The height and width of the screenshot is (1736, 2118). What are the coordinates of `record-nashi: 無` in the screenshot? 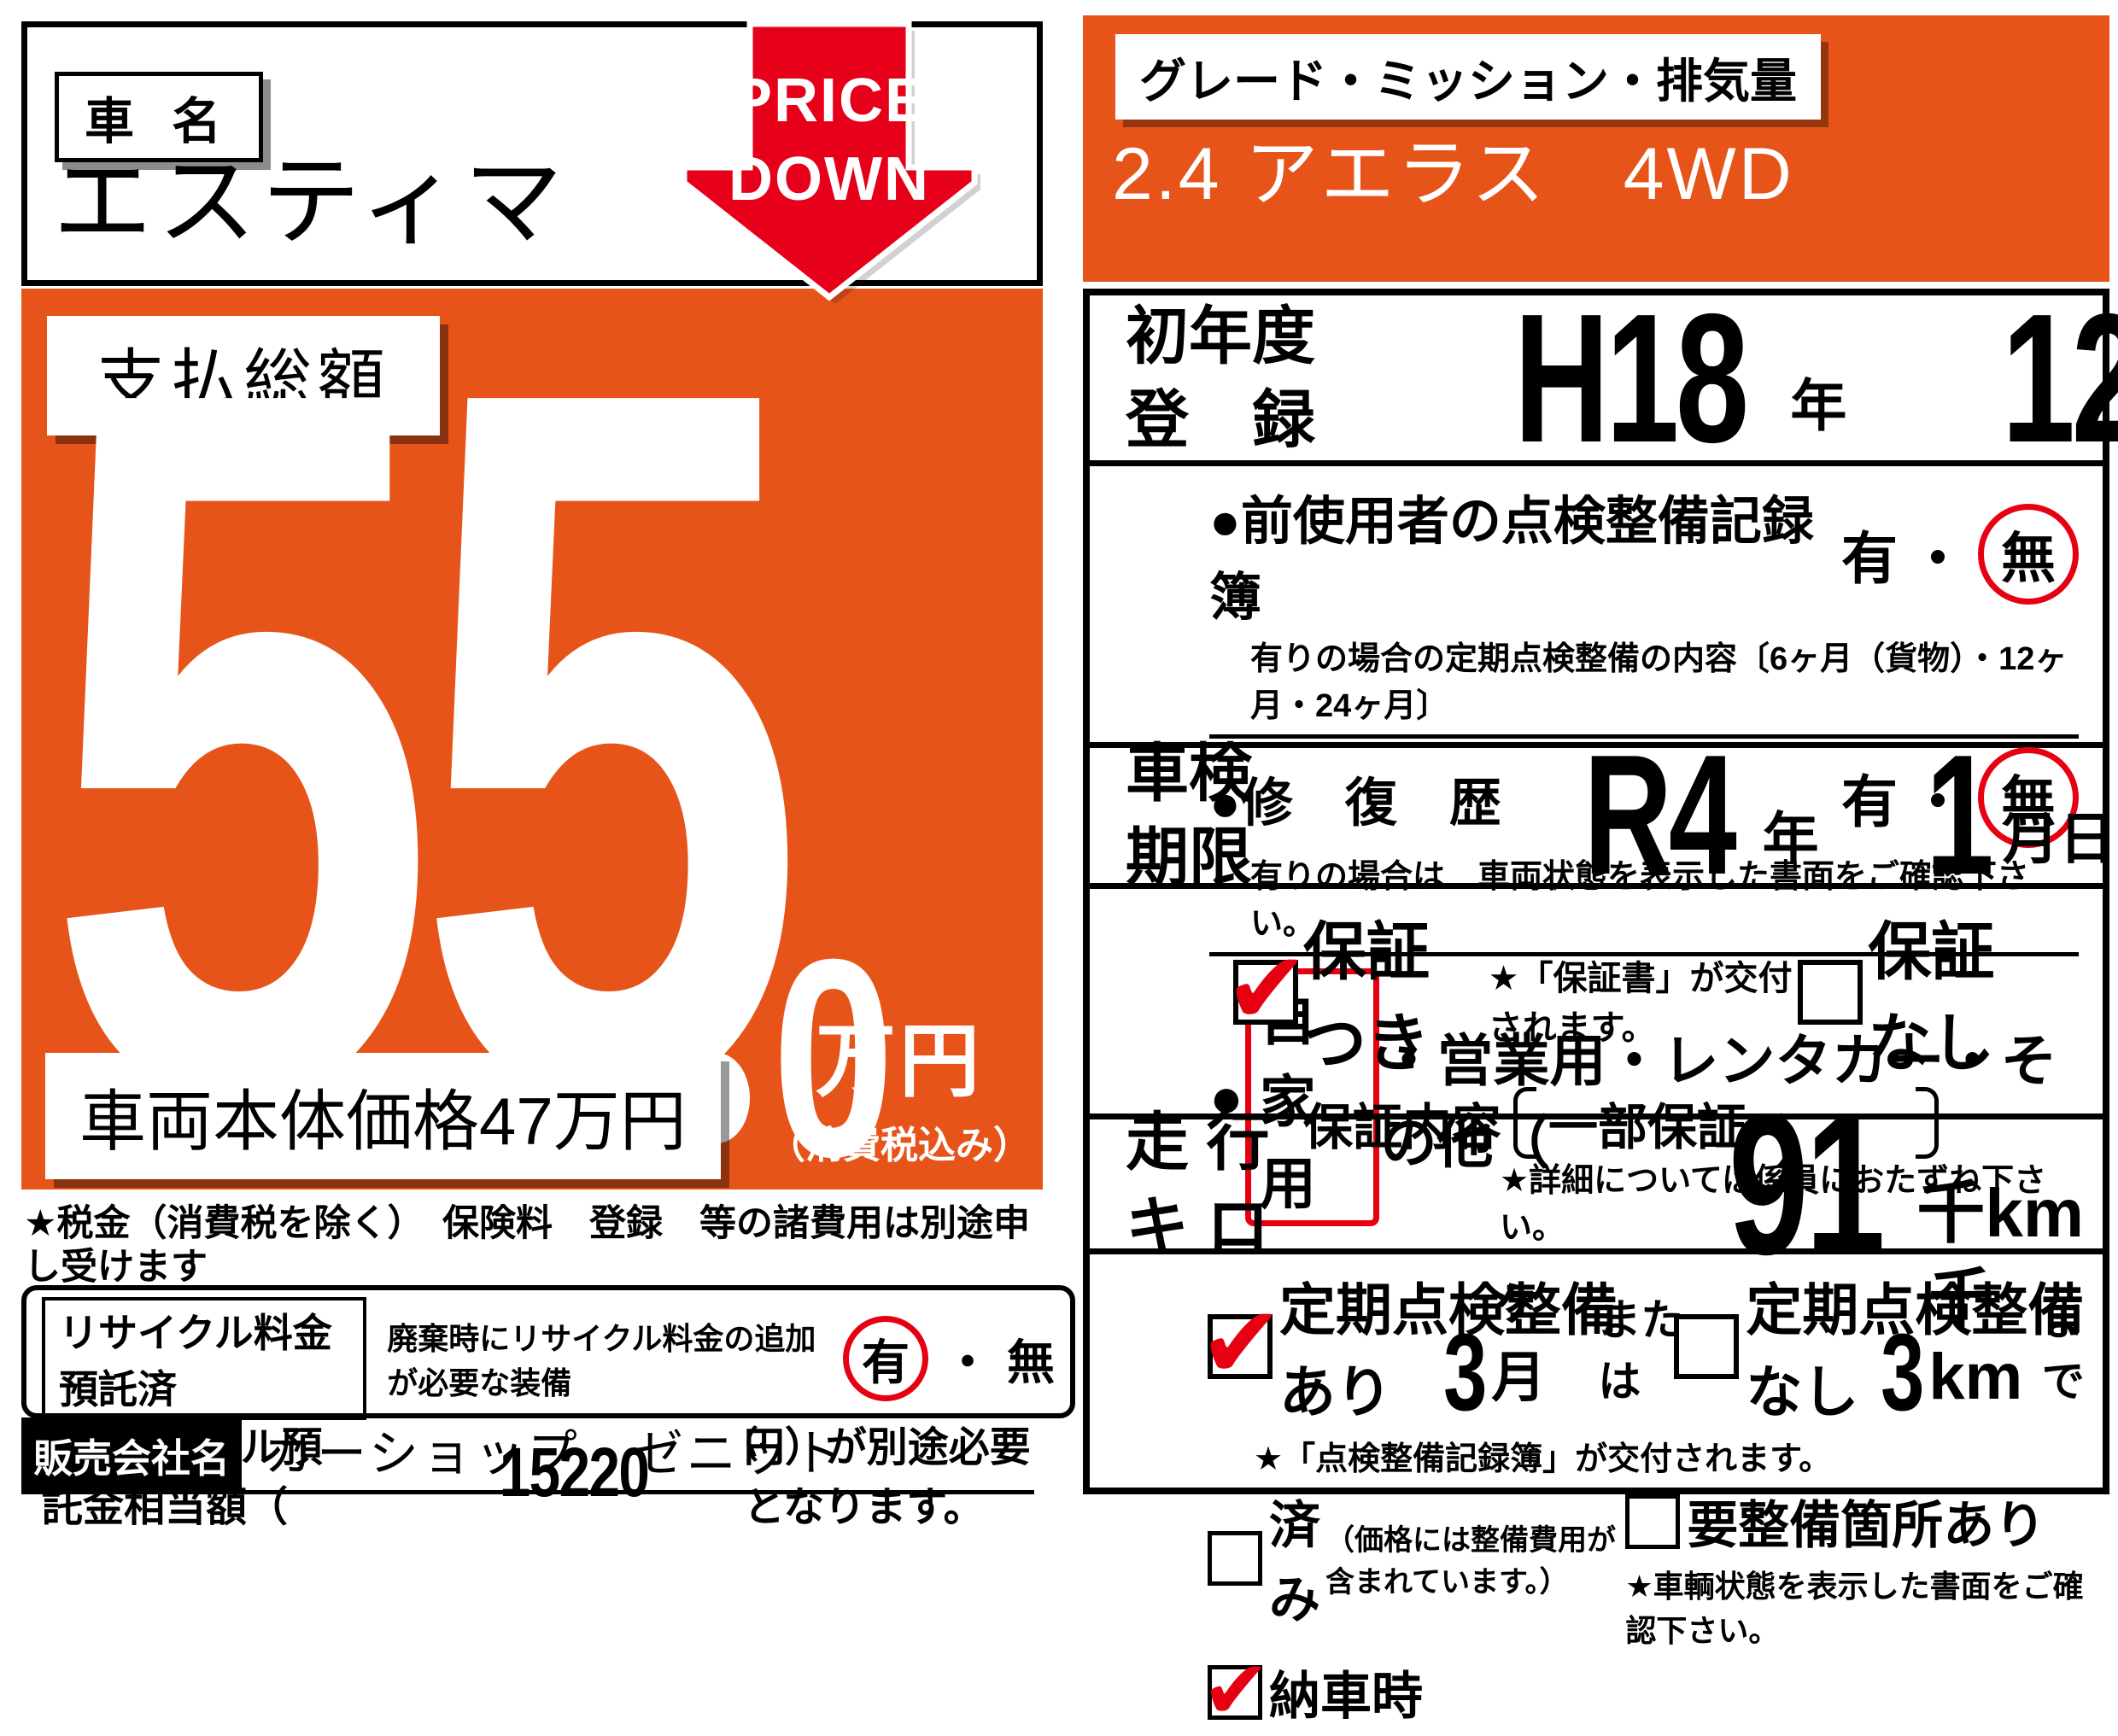 It's located at (2028, 558).